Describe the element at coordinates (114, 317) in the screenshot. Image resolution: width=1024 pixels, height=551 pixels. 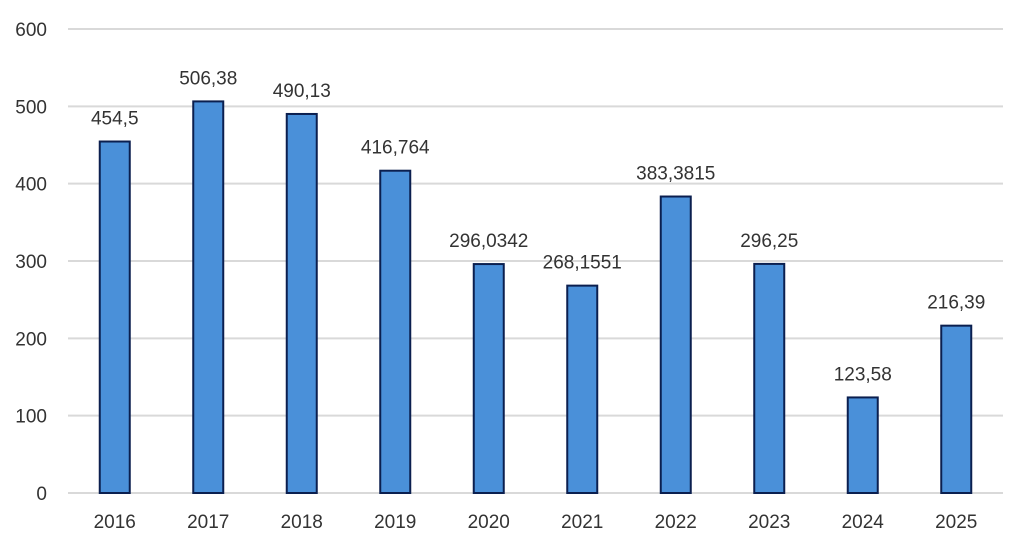
I see `bar-2016` at that location.